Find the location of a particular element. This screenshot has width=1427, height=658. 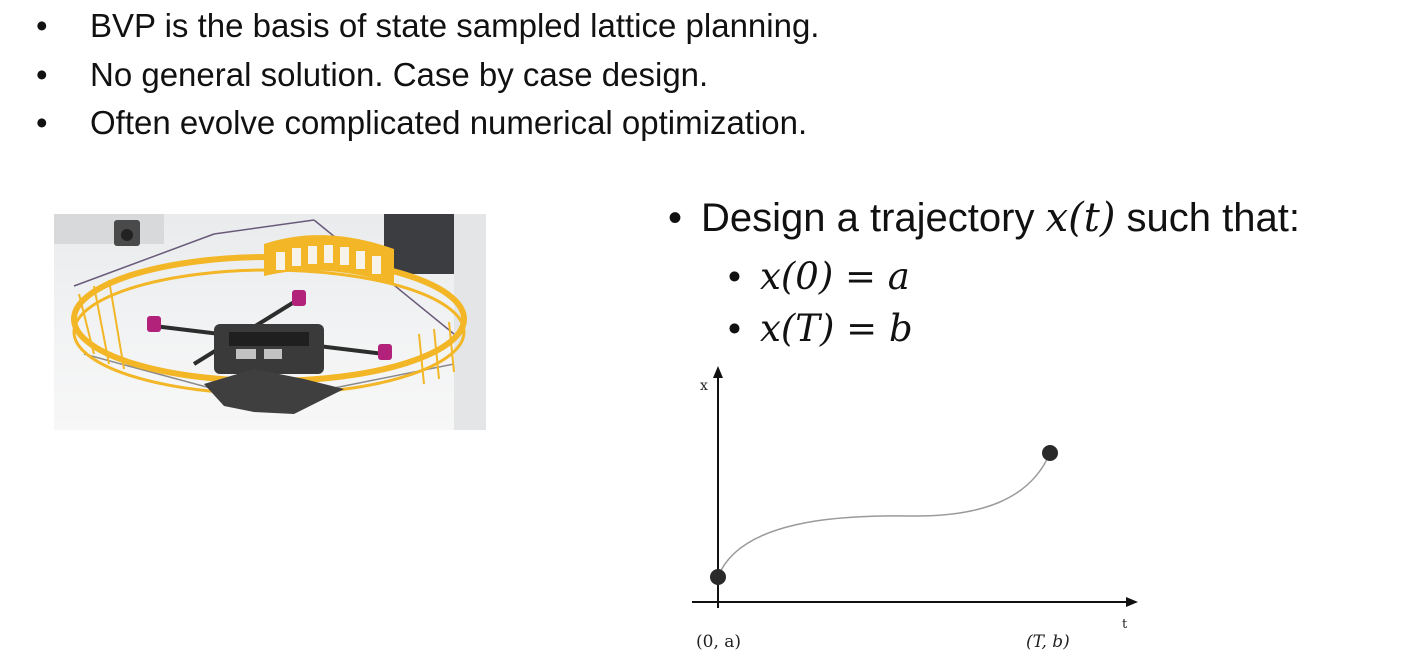

end-point is located at coordinates (1050, 453).